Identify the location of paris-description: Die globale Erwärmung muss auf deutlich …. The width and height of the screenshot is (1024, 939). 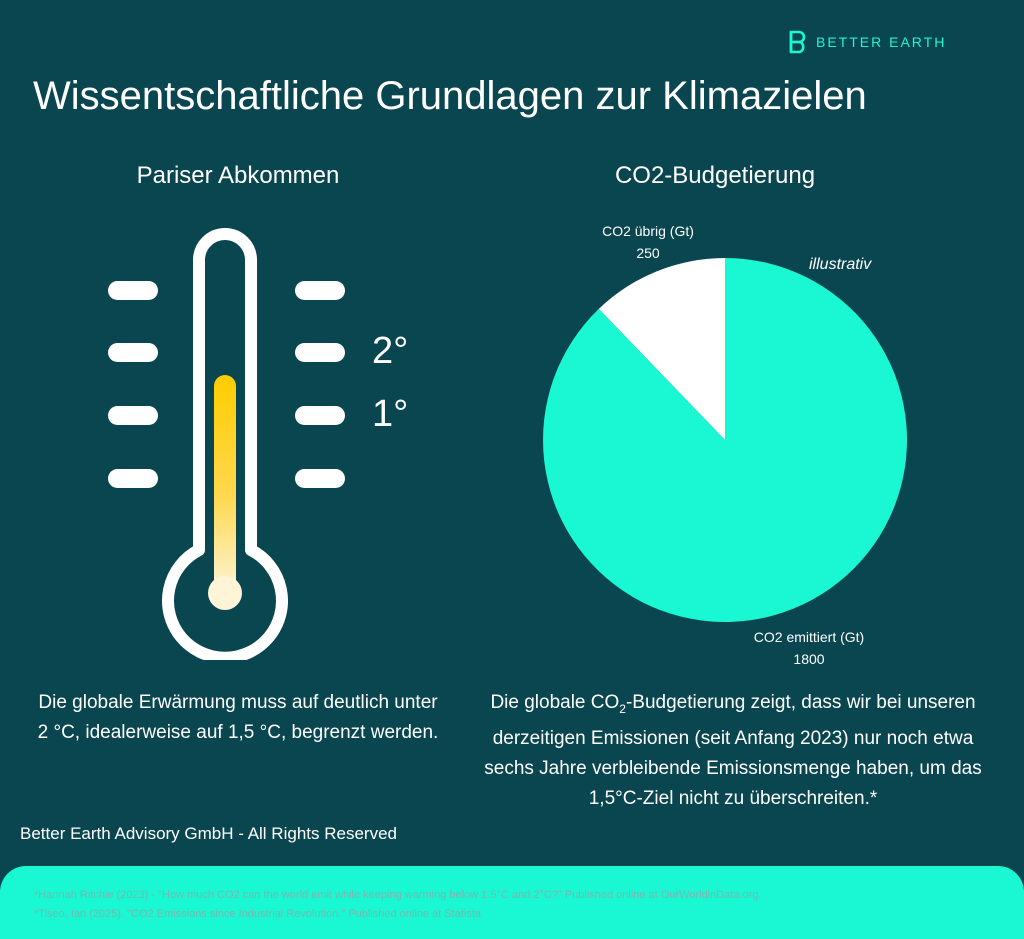
(238, 717).